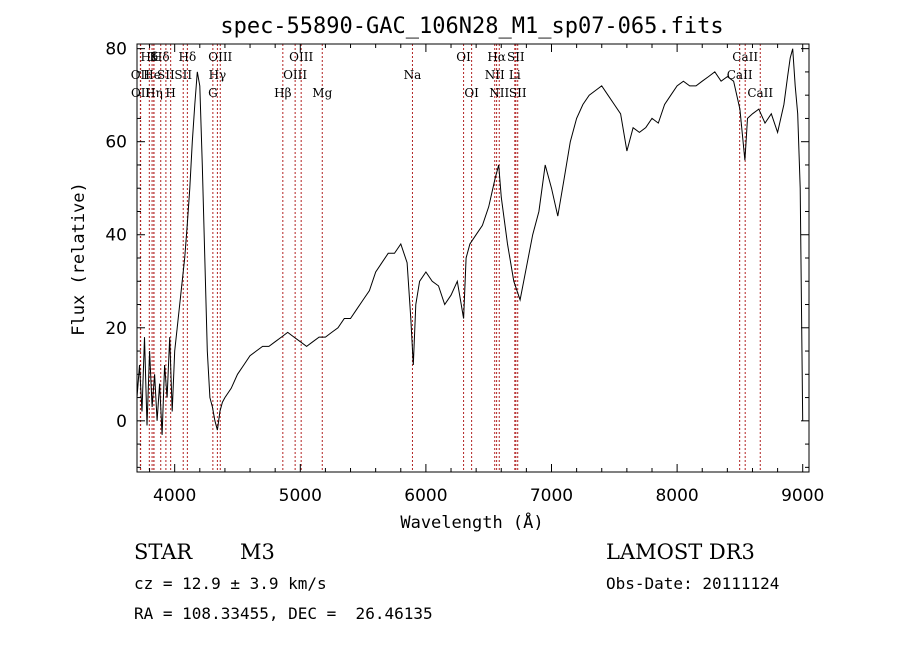 This screenshot has height=649, width=900. I want to click on y-tick-label-2: 40, so click(116, 236).